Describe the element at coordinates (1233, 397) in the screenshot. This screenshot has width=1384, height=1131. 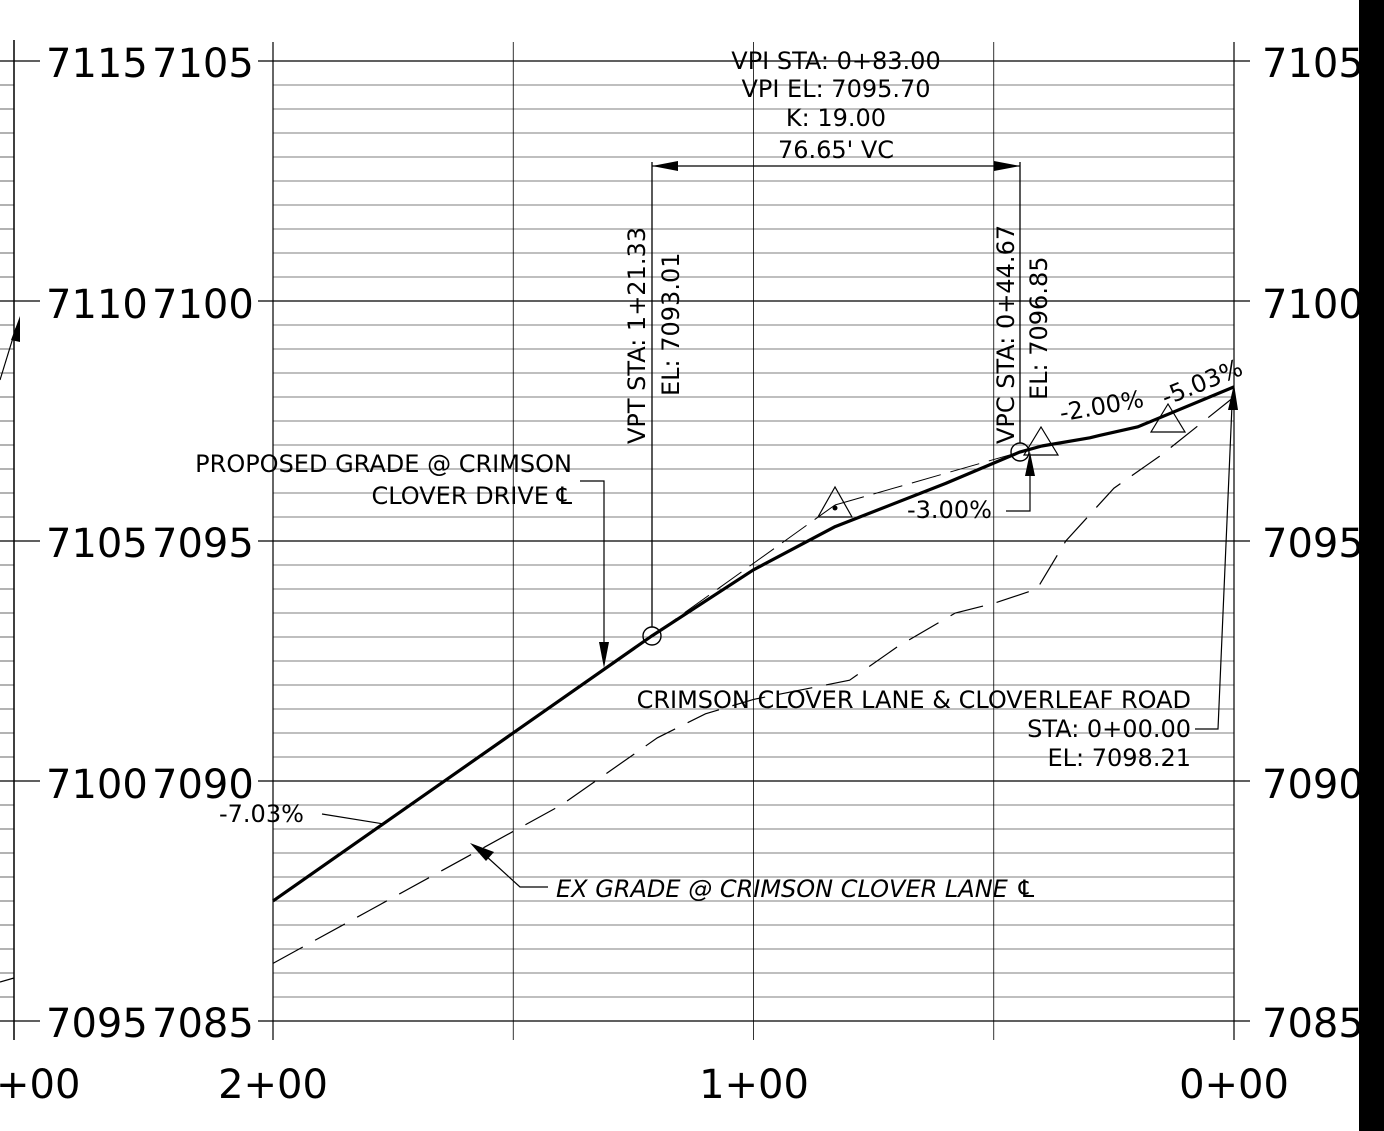
I see `intersection-arrowhead` at that location.